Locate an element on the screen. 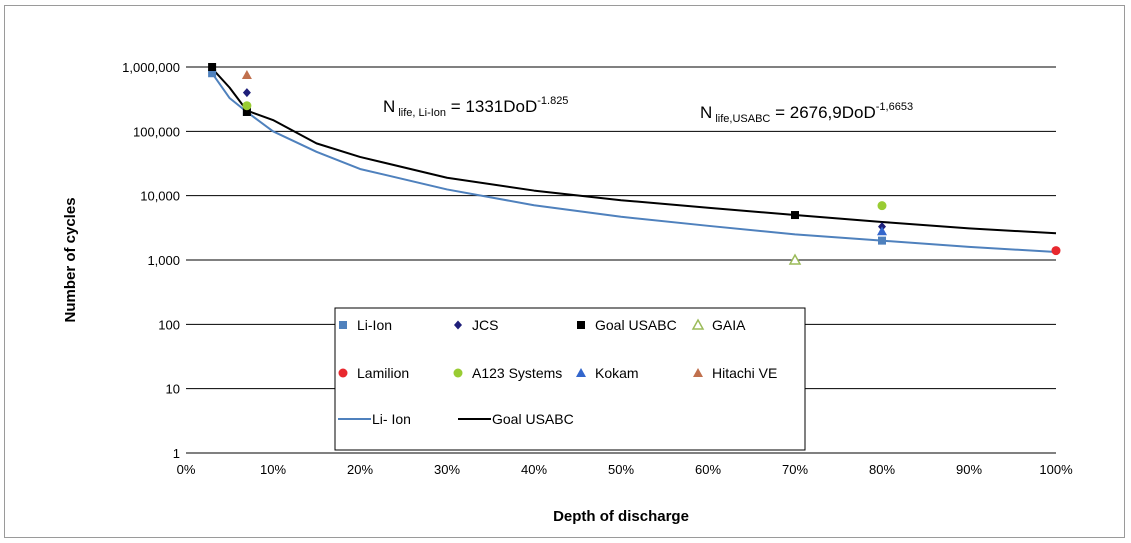 Image resolution: width=1131 pixels, height=543 pixels. point-jcs is located at coordinates (246, 93).